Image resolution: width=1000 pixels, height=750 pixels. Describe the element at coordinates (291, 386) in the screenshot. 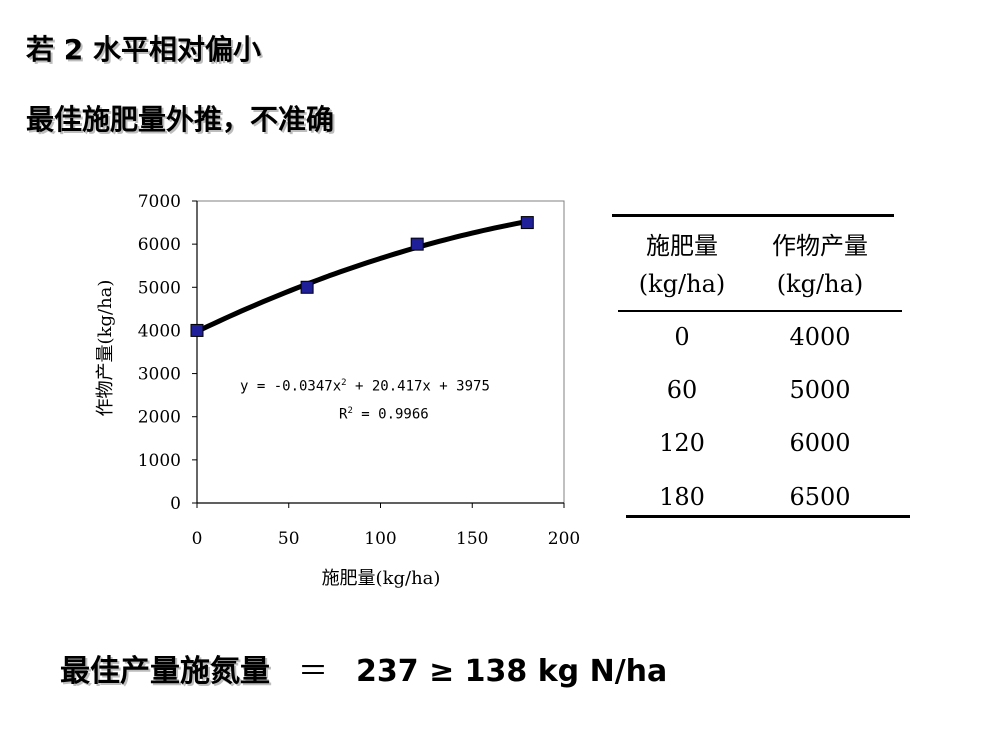

I see `trend-equation-main: y = -0.0347x` at that location.